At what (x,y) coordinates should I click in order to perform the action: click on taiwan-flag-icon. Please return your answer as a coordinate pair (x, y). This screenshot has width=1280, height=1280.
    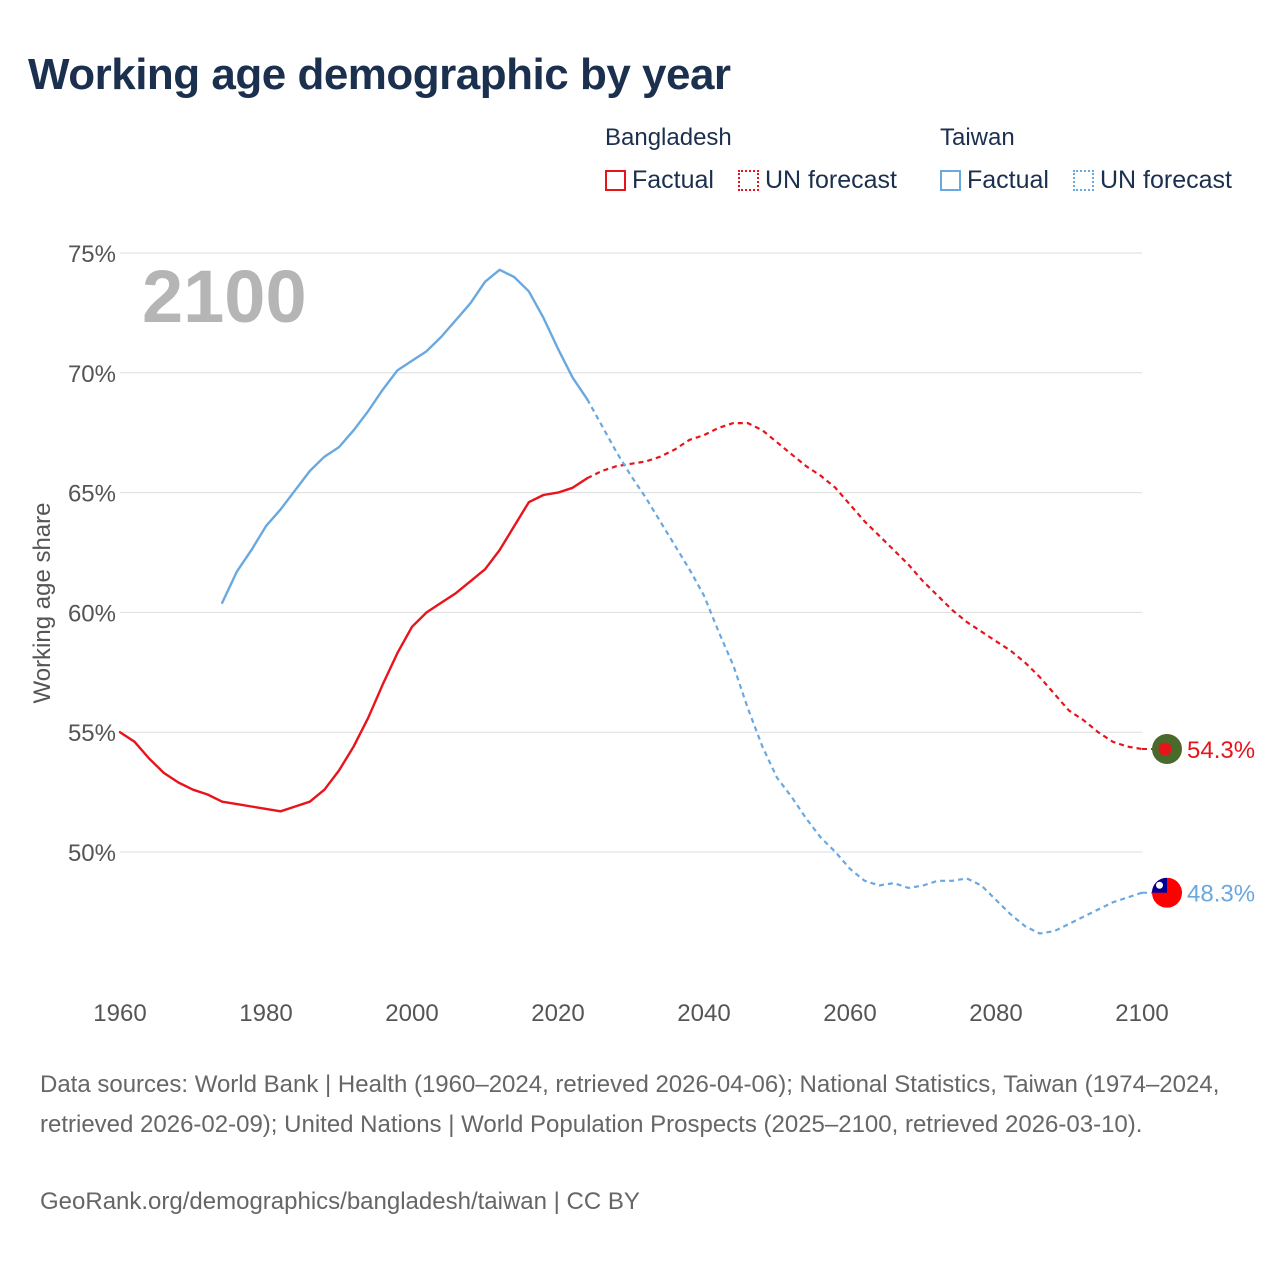
    Looking at the image, I should click on (1167, 892).